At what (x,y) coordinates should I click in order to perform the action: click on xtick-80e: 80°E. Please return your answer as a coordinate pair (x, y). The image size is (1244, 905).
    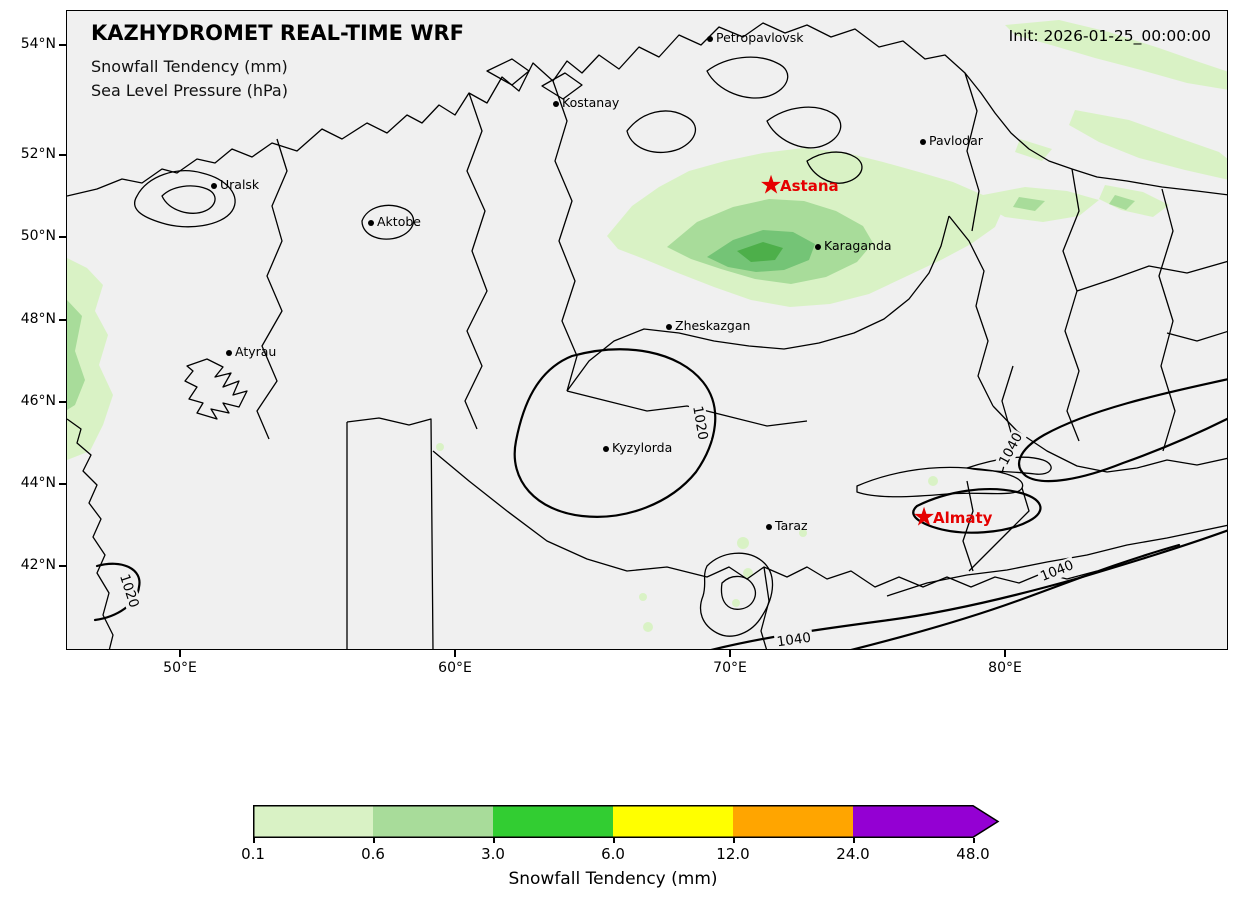
    Looking at the image, I should click on (1005, 668).